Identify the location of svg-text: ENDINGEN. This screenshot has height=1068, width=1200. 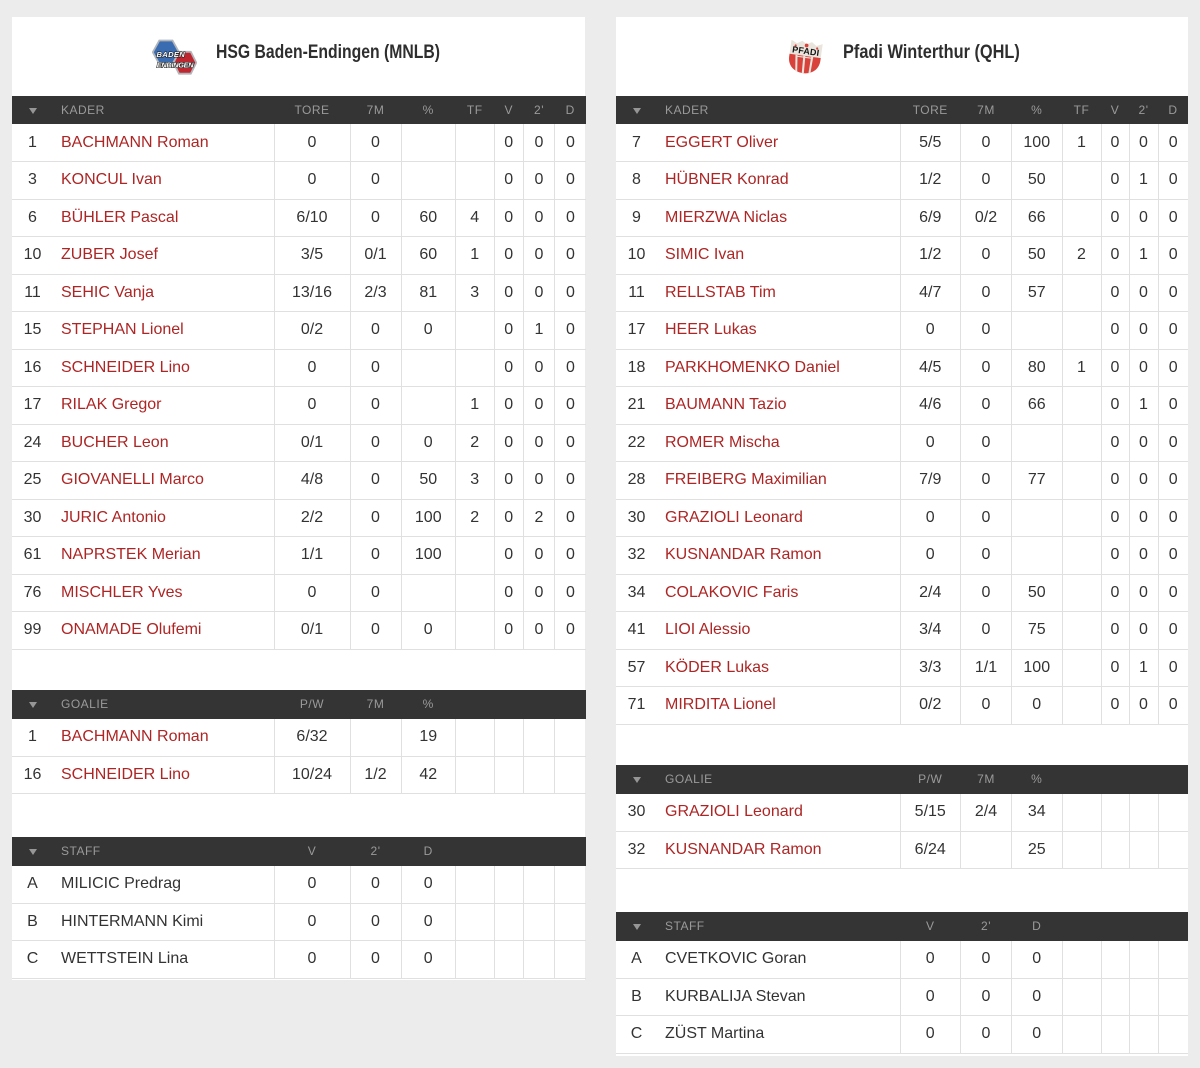
(175, 64).